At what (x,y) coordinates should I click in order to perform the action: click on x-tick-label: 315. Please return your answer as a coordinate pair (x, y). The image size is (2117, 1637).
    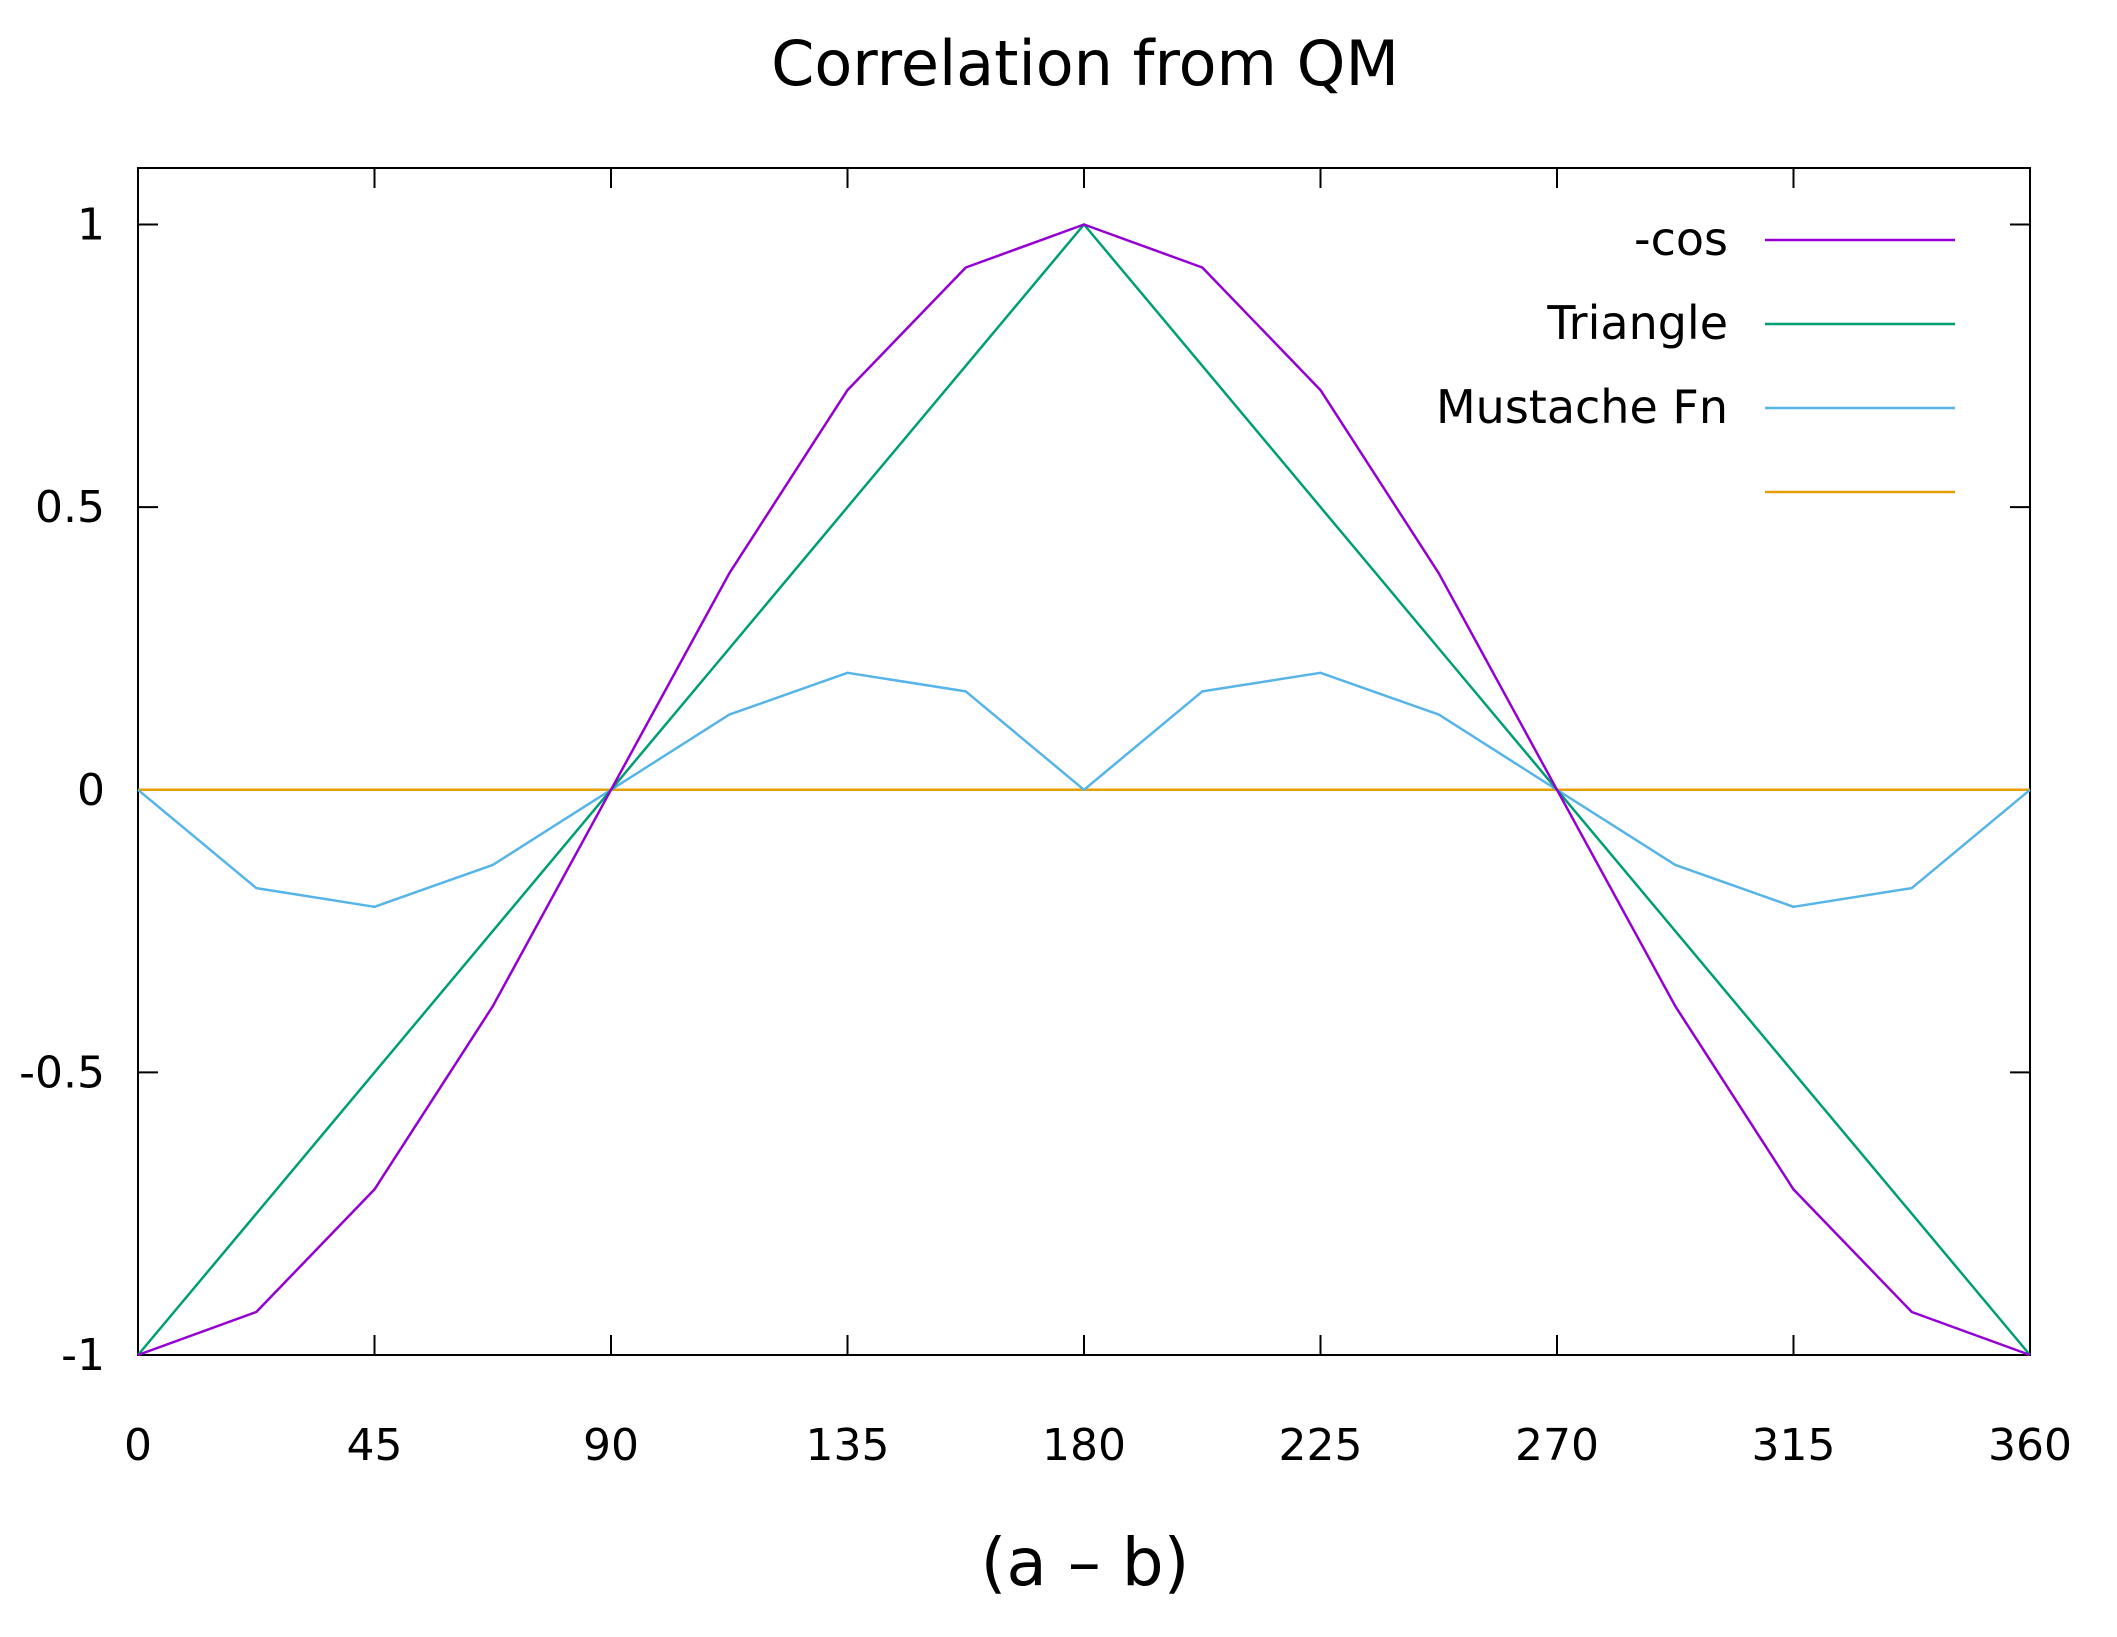
    Looking at the image, I should click on (1794, 1445).